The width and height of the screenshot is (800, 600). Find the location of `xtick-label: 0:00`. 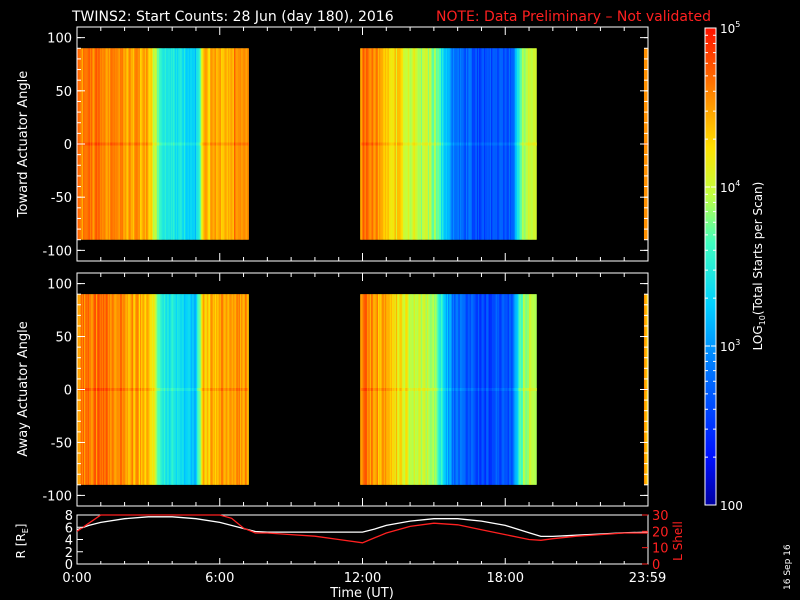

xtick-label: 0:00 is located at coordinates (76, 578).